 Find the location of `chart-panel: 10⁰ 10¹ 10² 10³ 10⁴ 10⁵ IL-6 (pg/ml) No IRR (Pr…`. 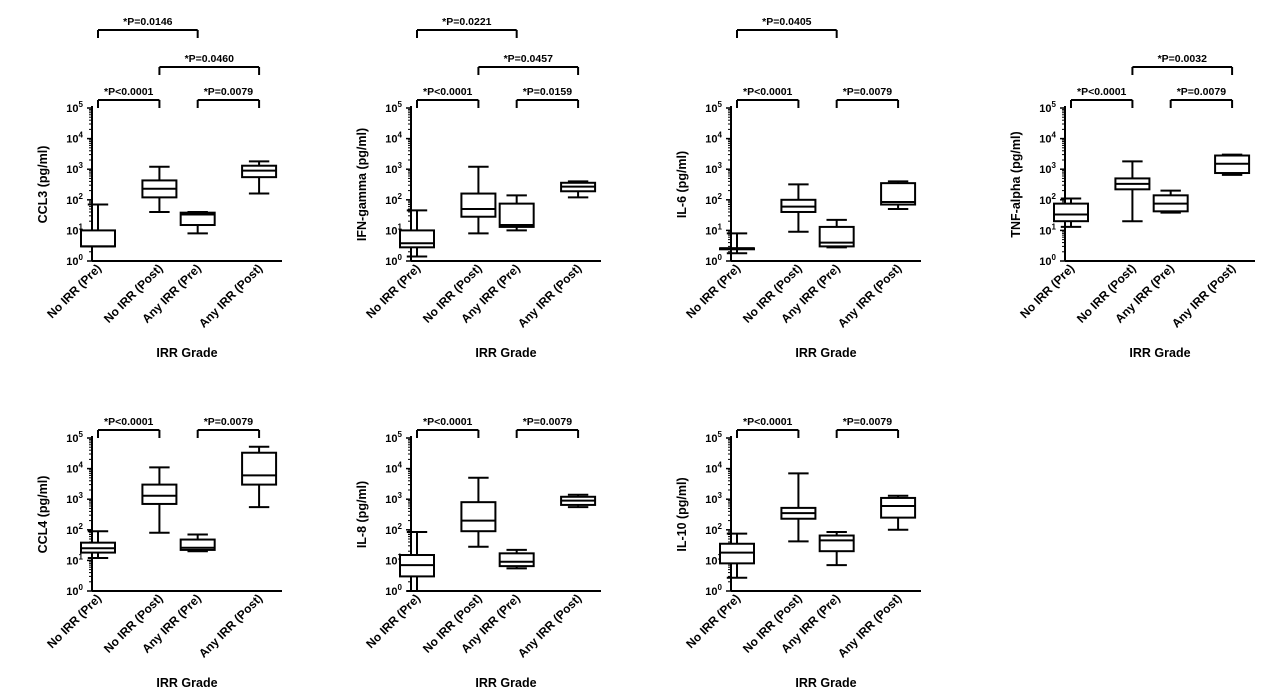

chart-panel: 10⁰ 10¹ 10² 10³ 10⁴ 10⁵ IL-6 (pg/ml) No IRR (Pr… is located at coordinates (798, 188).